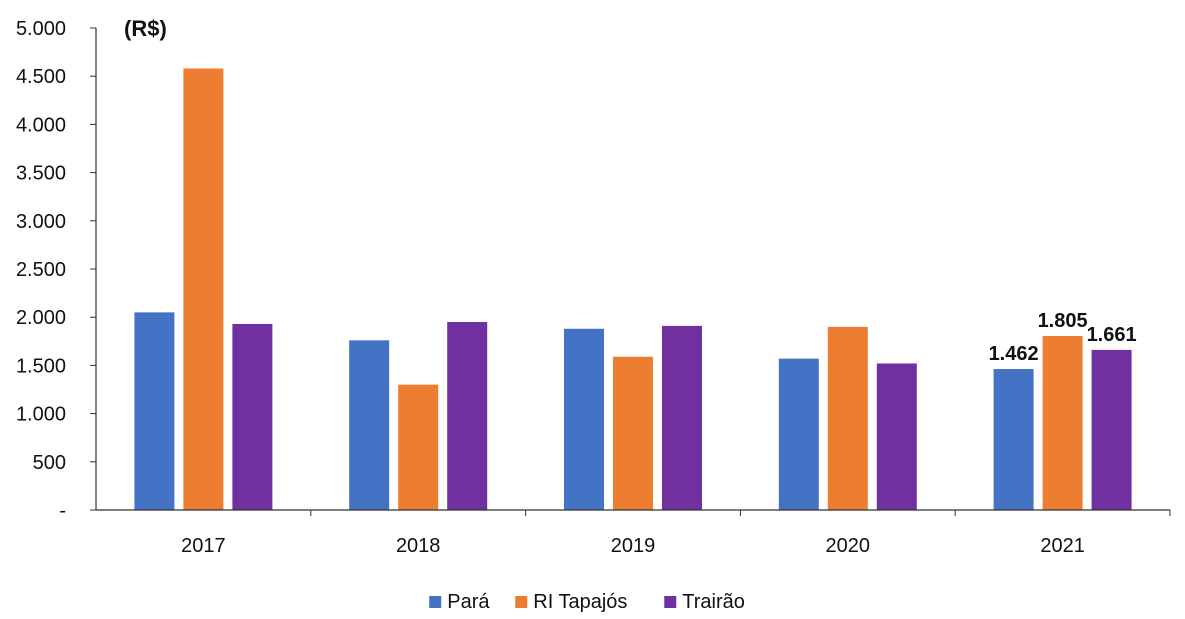  What do you see at coordinates (713, 602) in the screenshot?
I see `legend-label: Trairão` at bounding box center [713, 602].